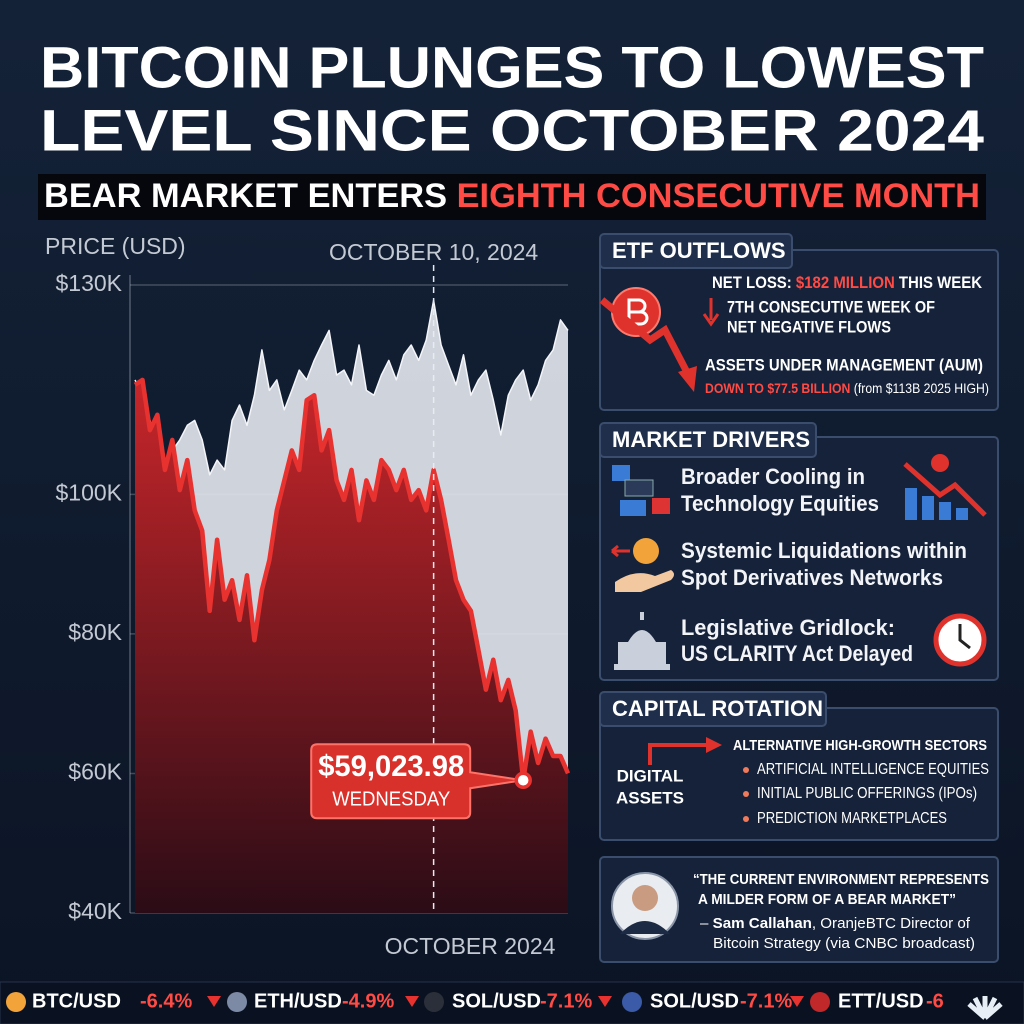 The height and width of the screenshot is (1024, 1024). I want to click on rotation-from: DIGITAL, so click(650, 775).